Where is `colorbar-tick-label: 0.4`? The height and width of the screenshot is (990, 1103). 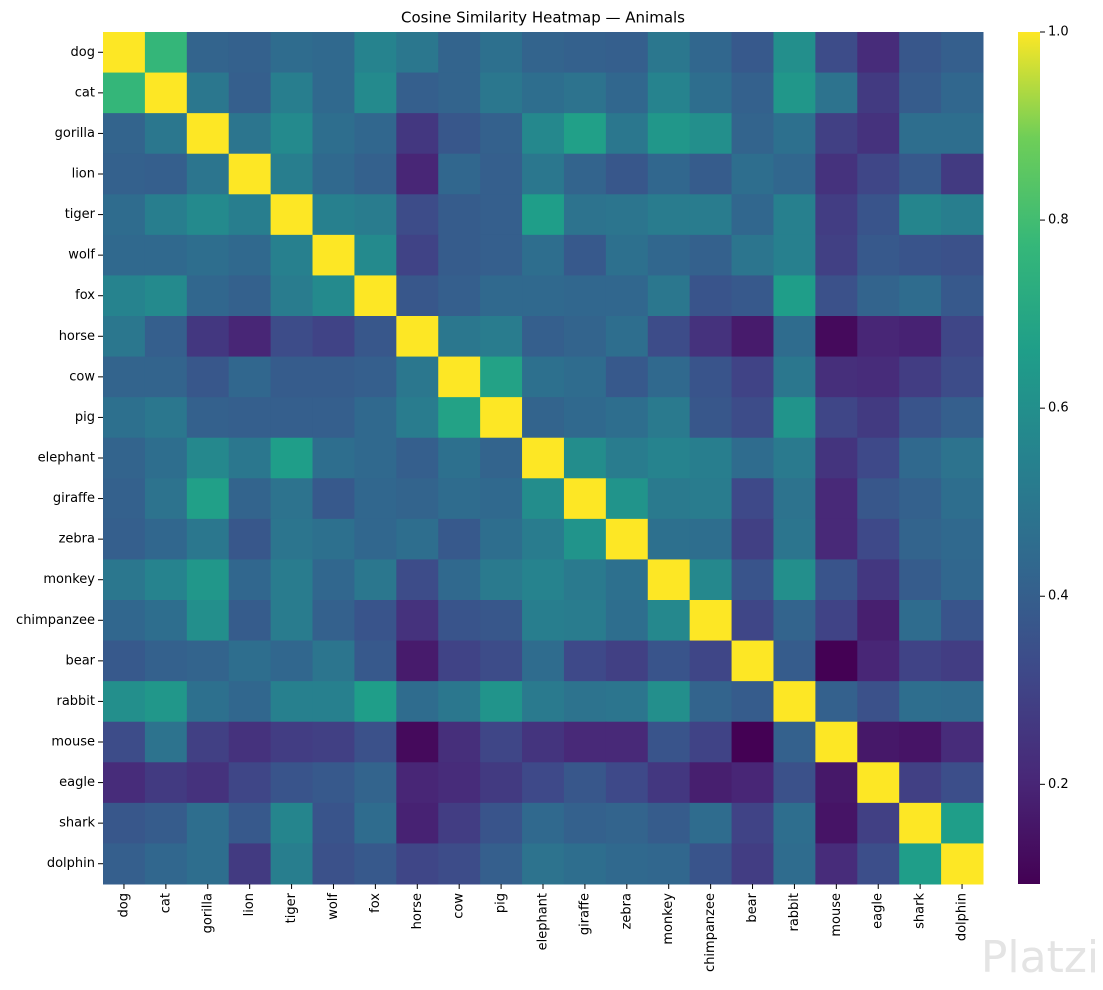 colorbar-tick-label: 0.4 is located at coordinates (1058, 596).